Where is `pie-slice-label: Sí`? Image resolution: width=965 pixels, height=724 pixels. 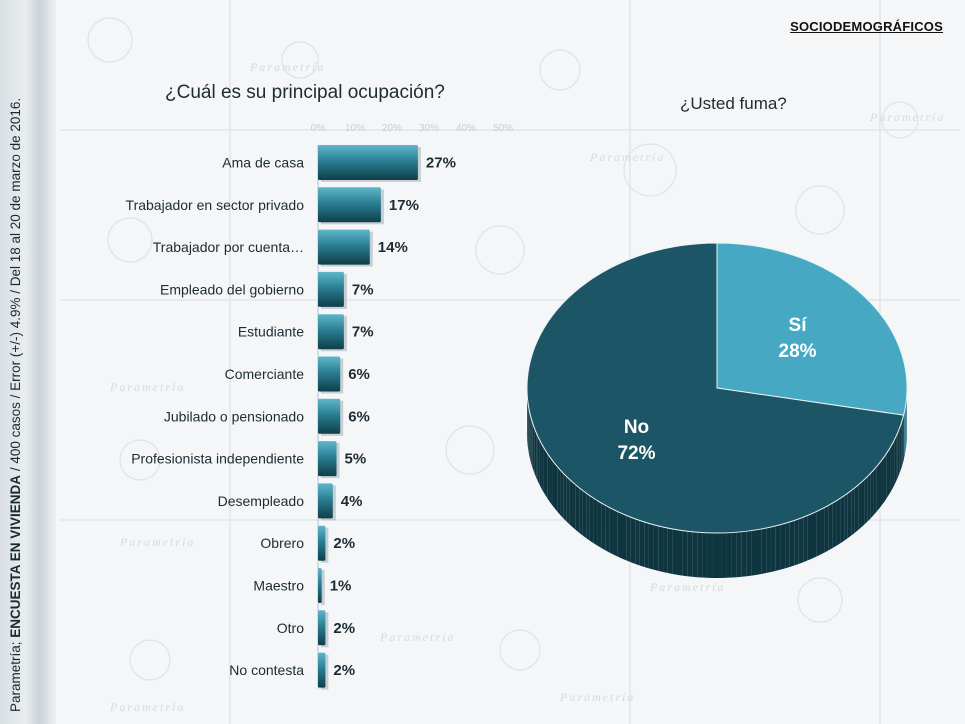 pie-slice-label: Sí is located at coordinates (798, 325).